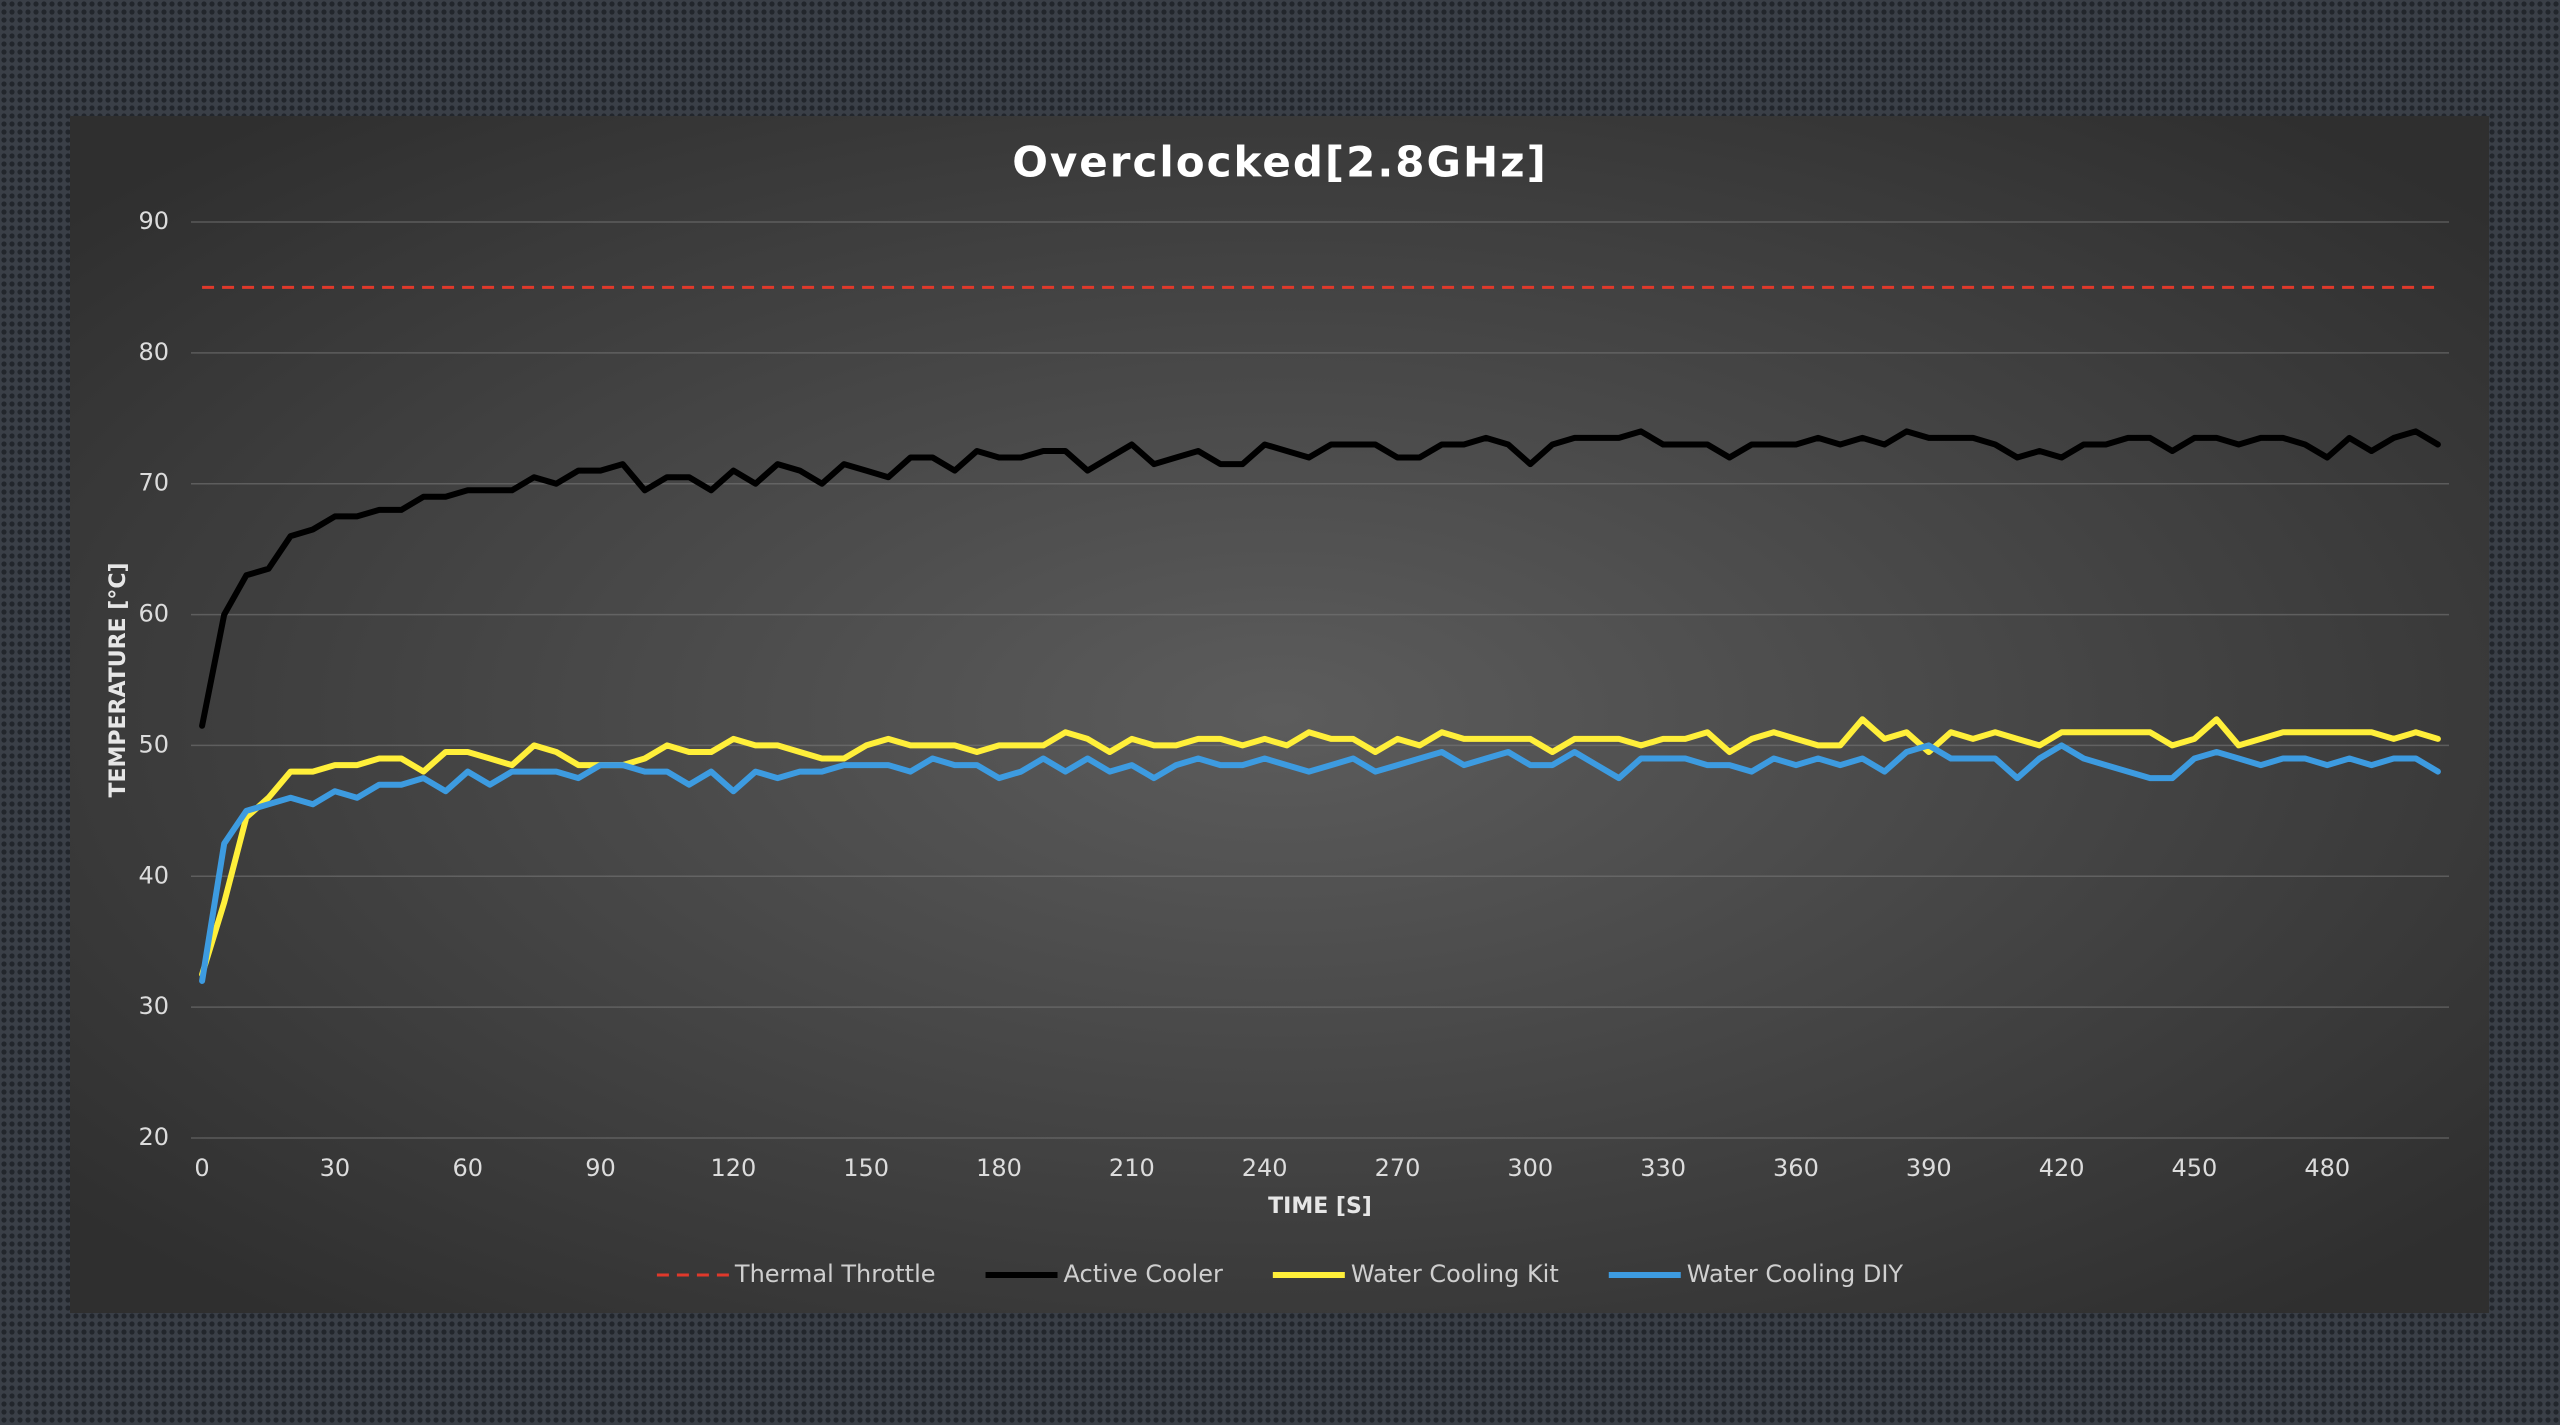 The width and height of the screenshot is (2560, 1425). What do you see at coordinates (153, 483) in the screenshot?
I see `y-tick-label: 70` at bounding box center [153, 483].